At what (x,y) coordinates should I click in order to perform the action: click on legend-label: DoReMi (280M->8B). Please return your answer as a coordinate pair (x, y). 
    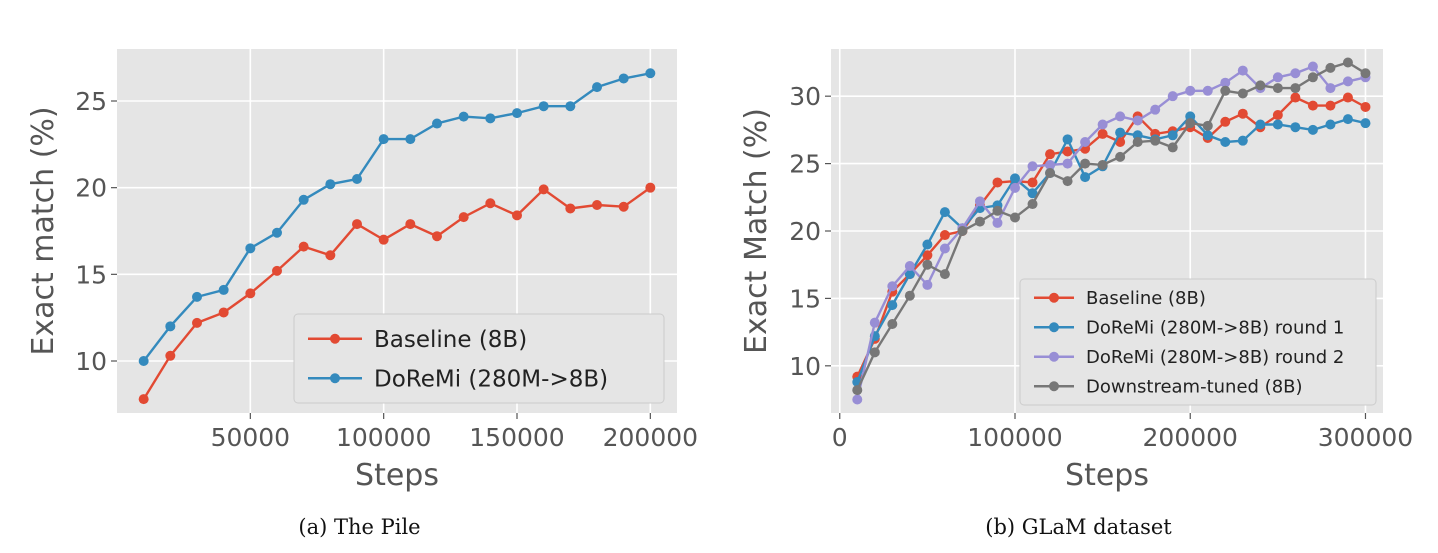
    Looking at the image, I should click on (491, 380).